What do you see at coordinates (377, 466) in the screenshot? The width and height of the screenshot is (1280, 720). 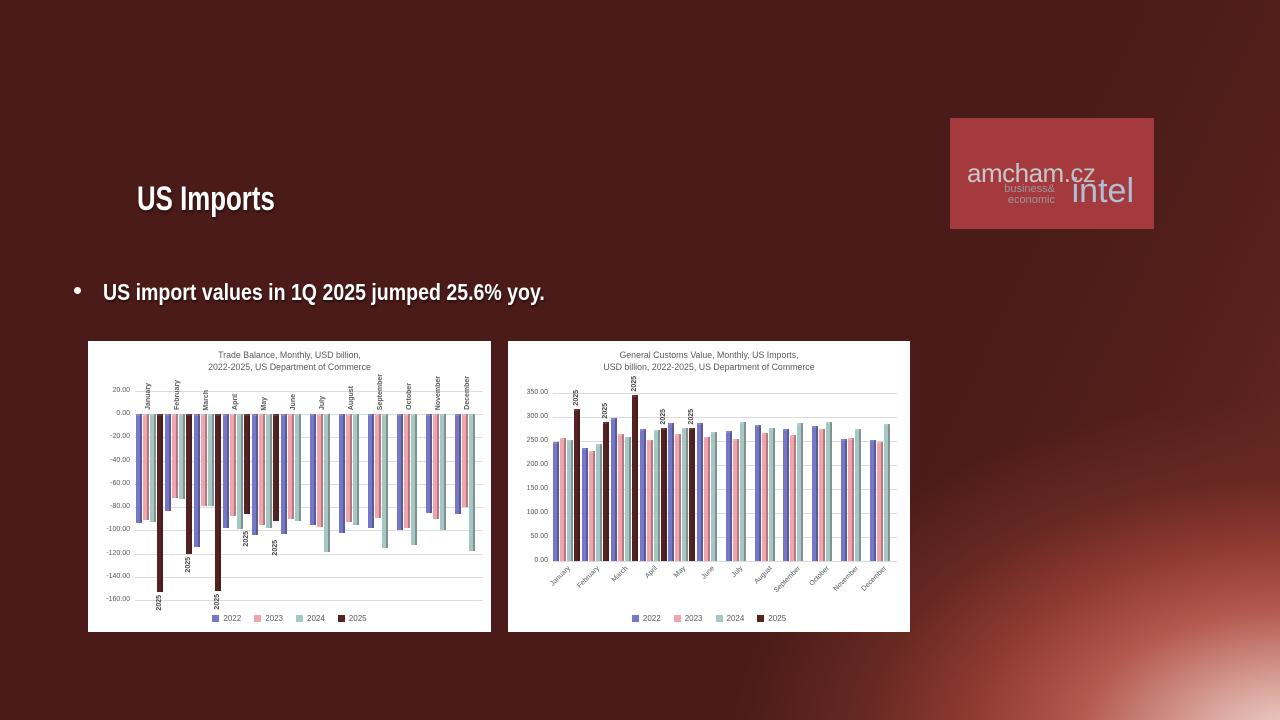 I see `bar-2023-september` at bounding box center [377, 466].